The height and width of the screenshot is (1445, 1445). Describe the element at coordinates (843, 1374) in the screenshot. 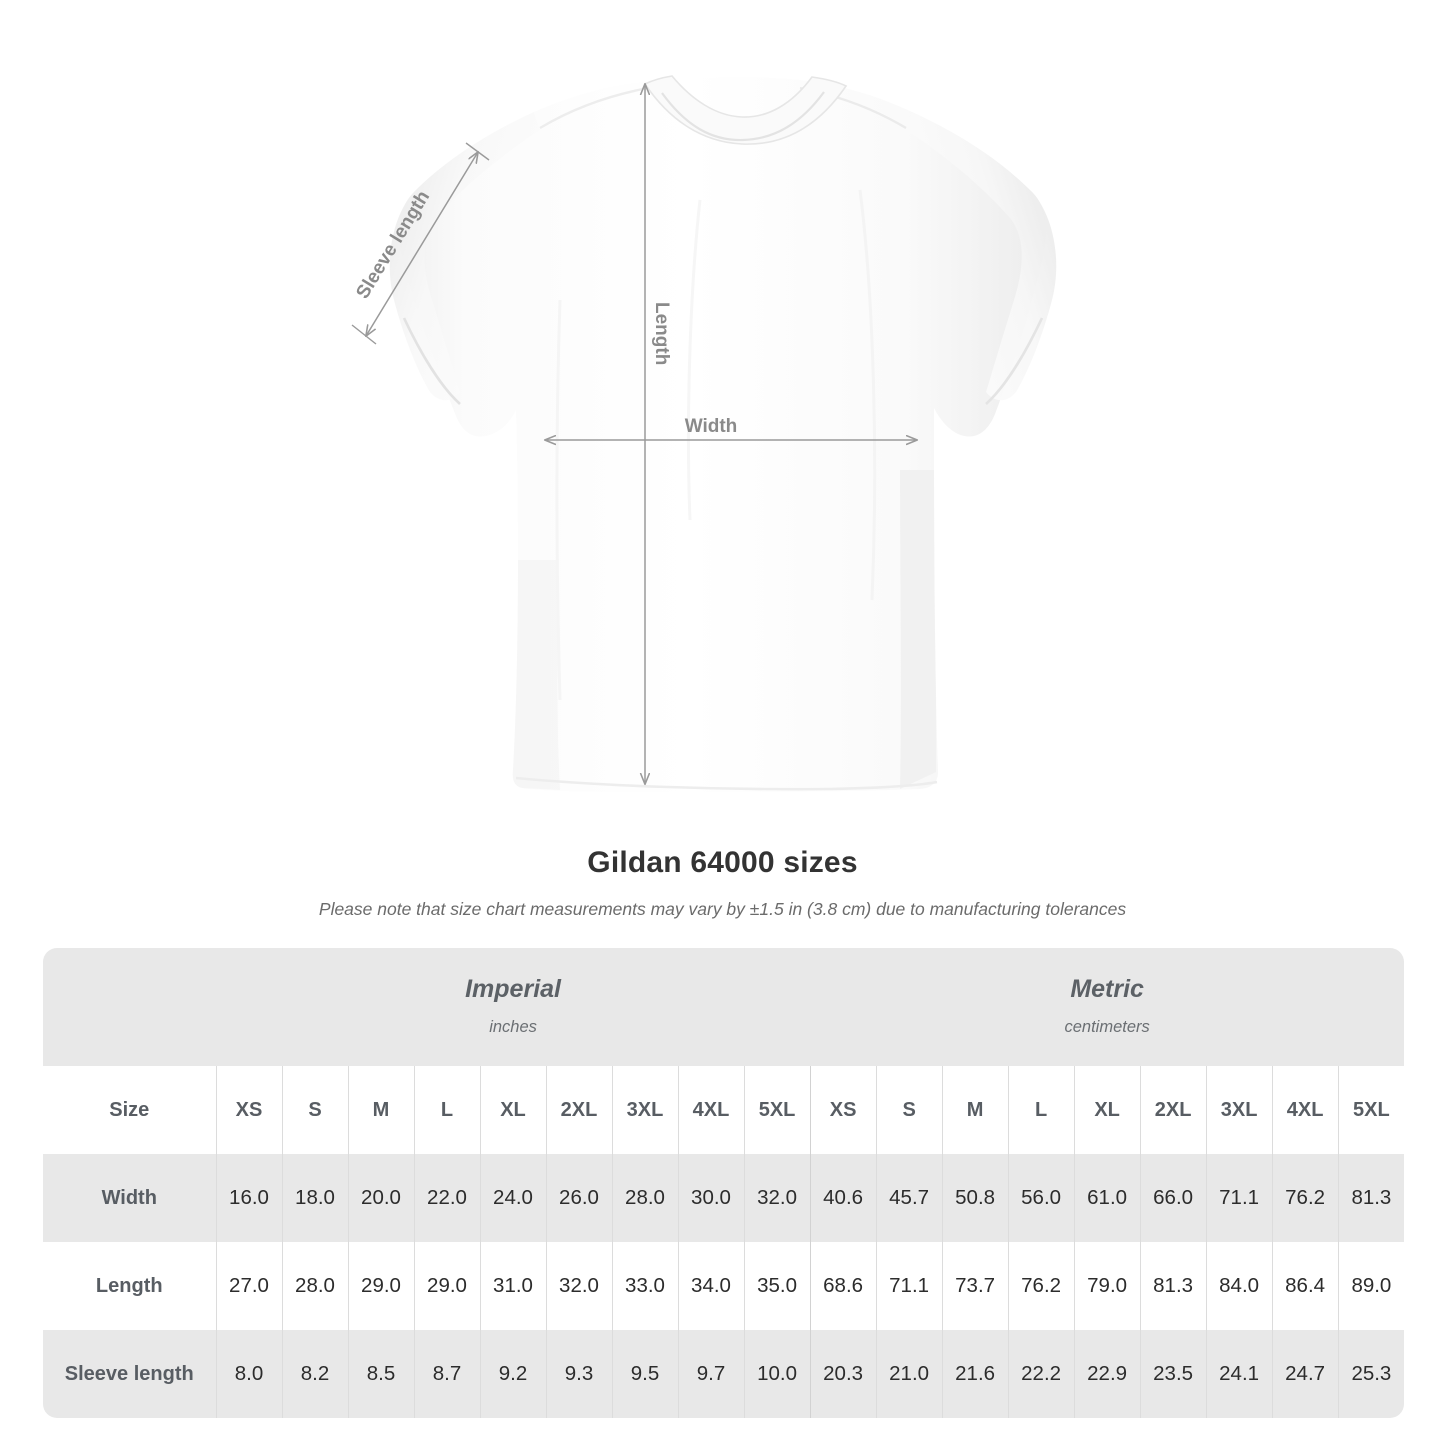

I see `cell-sleeve-met-xs: 20.3` at that location.